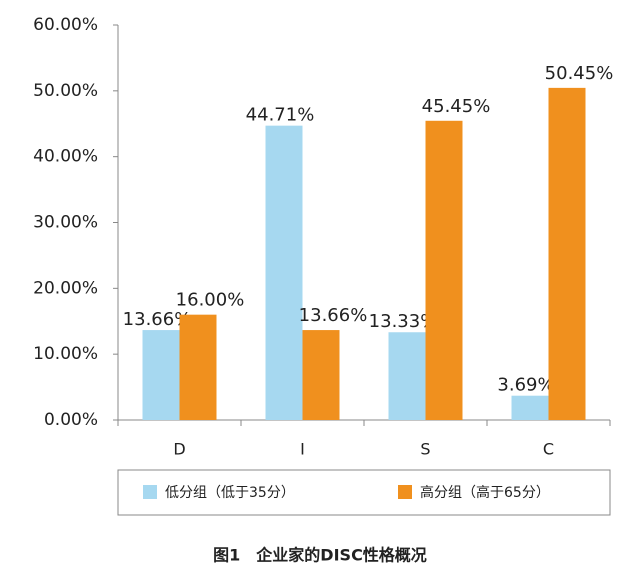 Image resolution: width=640 pixels, height=571 pixels. I want to click on value-label: 50.45%, so click(579, 73).